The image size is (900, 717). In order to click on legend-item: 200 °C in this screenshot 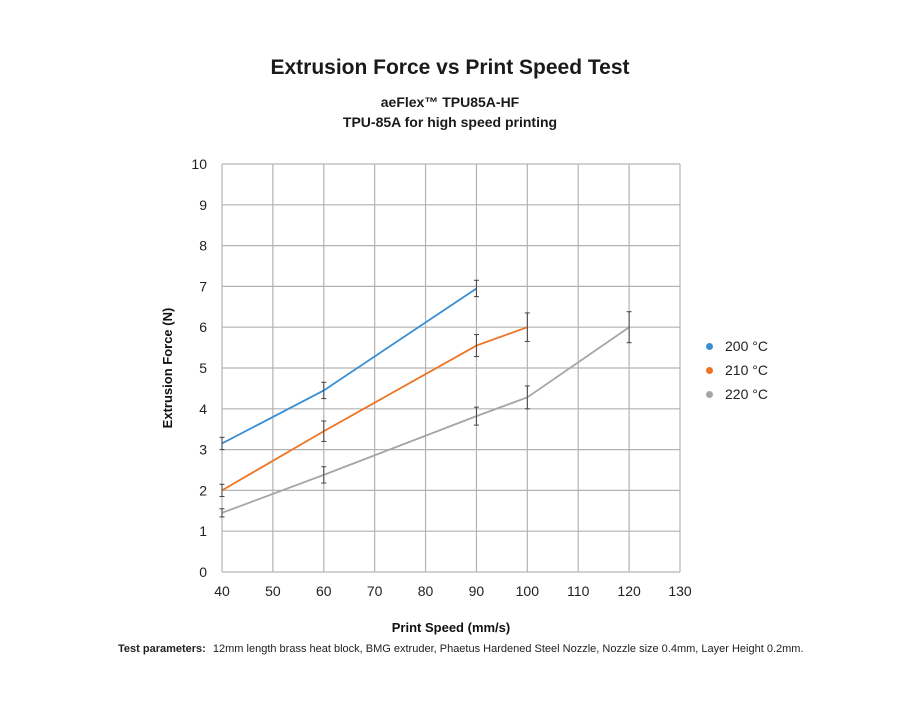, I will do `click(737, 346)`.